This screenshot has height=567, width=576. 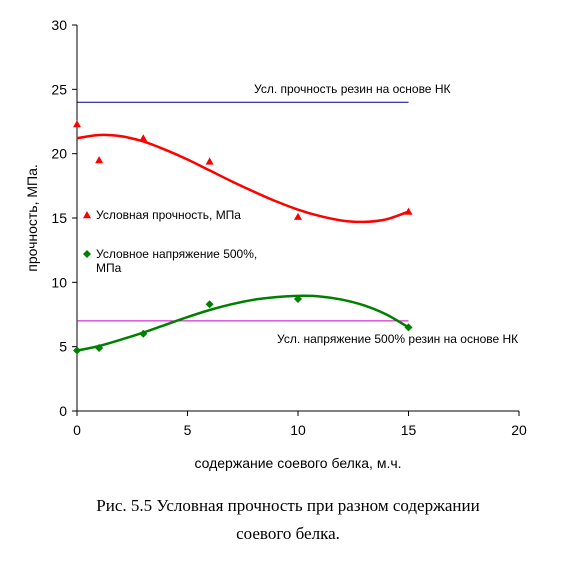 What do you see at coordinates (59, 25) in the screenshot?
I see `y-tick-label: 30` at bounding box center [59, 25].